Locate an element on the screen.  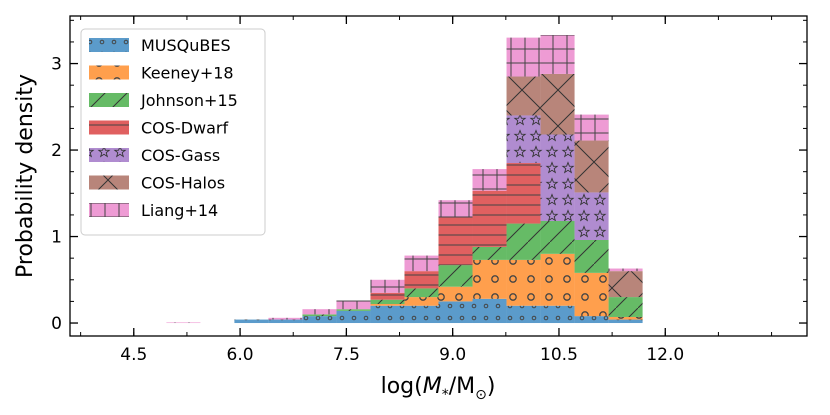
legend-item: MUSQuBES is located at coordinates (160, 45).